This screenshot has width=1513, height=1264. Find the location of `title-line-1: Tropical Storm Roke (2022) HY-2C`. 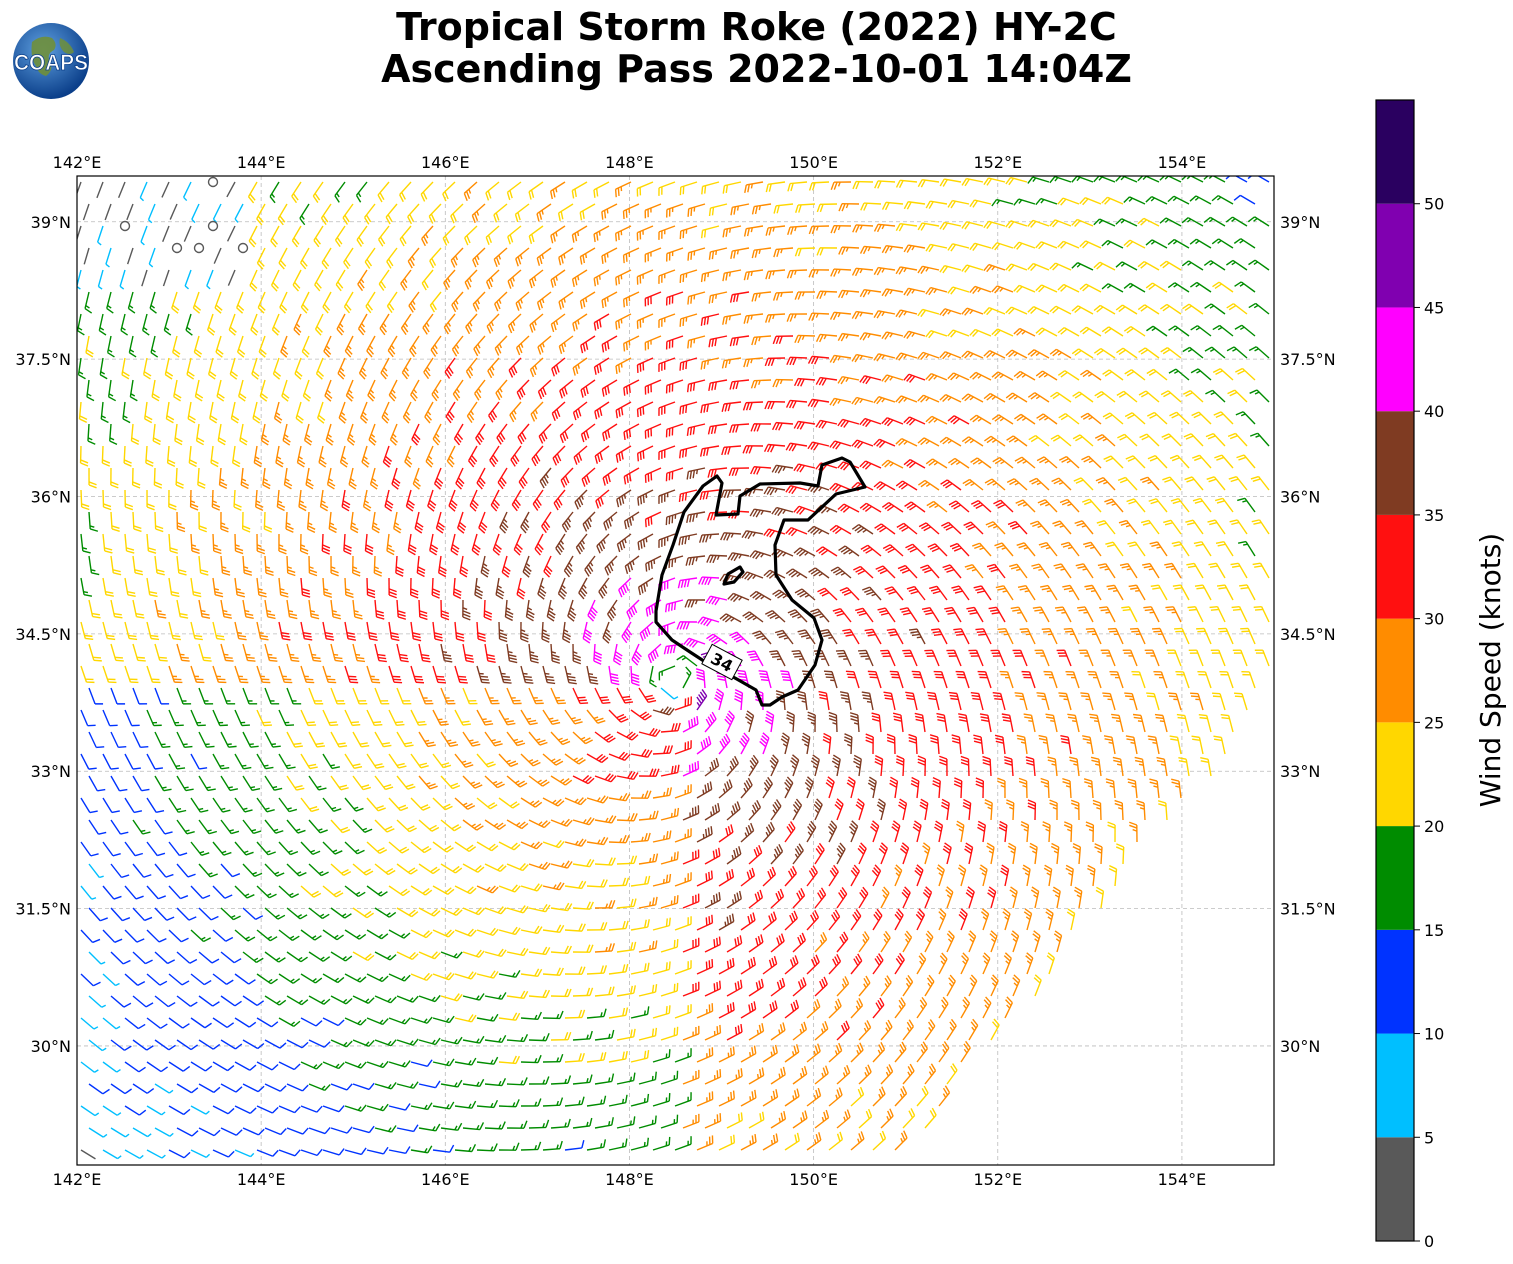

title-line-1: Tropical Storm Roke (2022) HY-2C is located at coordinates (756, 27).